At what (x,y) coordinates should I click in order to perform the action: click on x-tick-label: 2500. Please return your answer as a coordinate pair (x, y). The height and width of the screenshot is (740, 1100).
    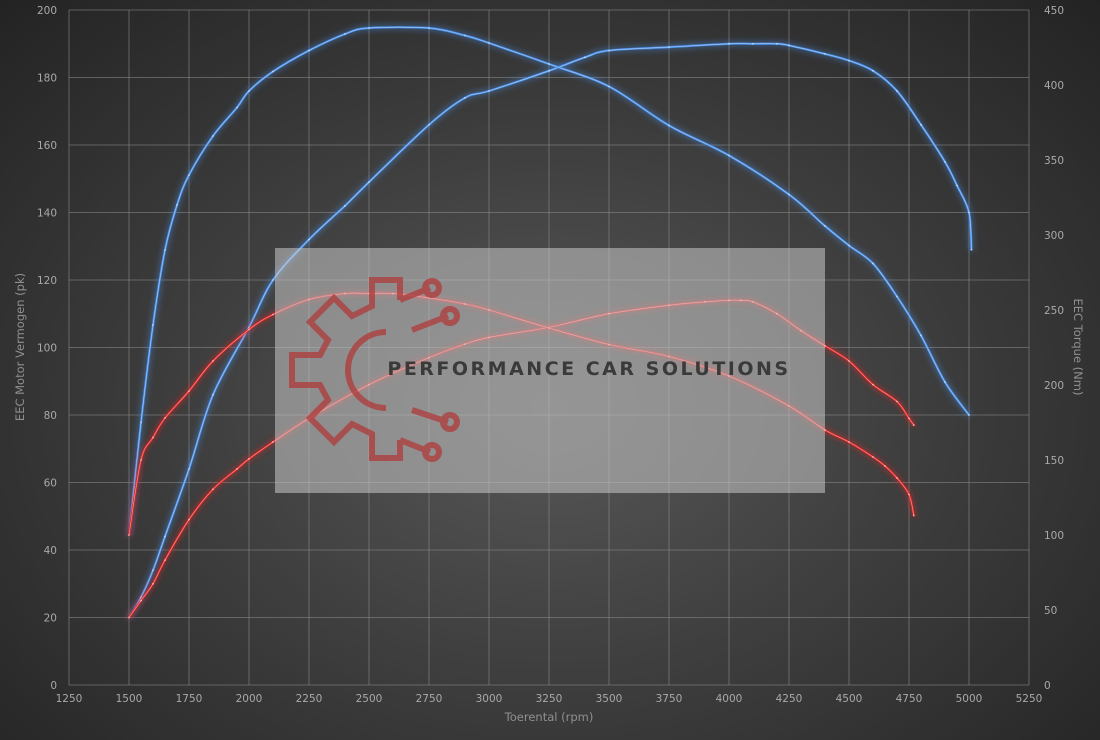
    Looking at the image, I should click on (369, 699).